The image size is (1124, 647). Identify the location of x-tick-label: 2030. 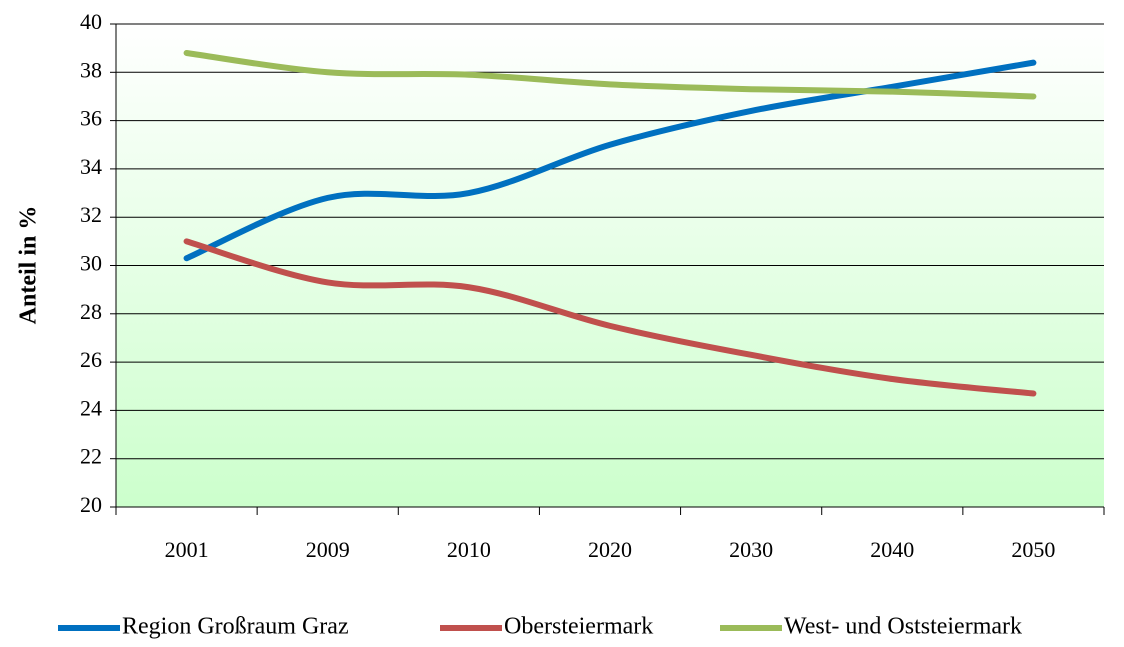
(751, 549).